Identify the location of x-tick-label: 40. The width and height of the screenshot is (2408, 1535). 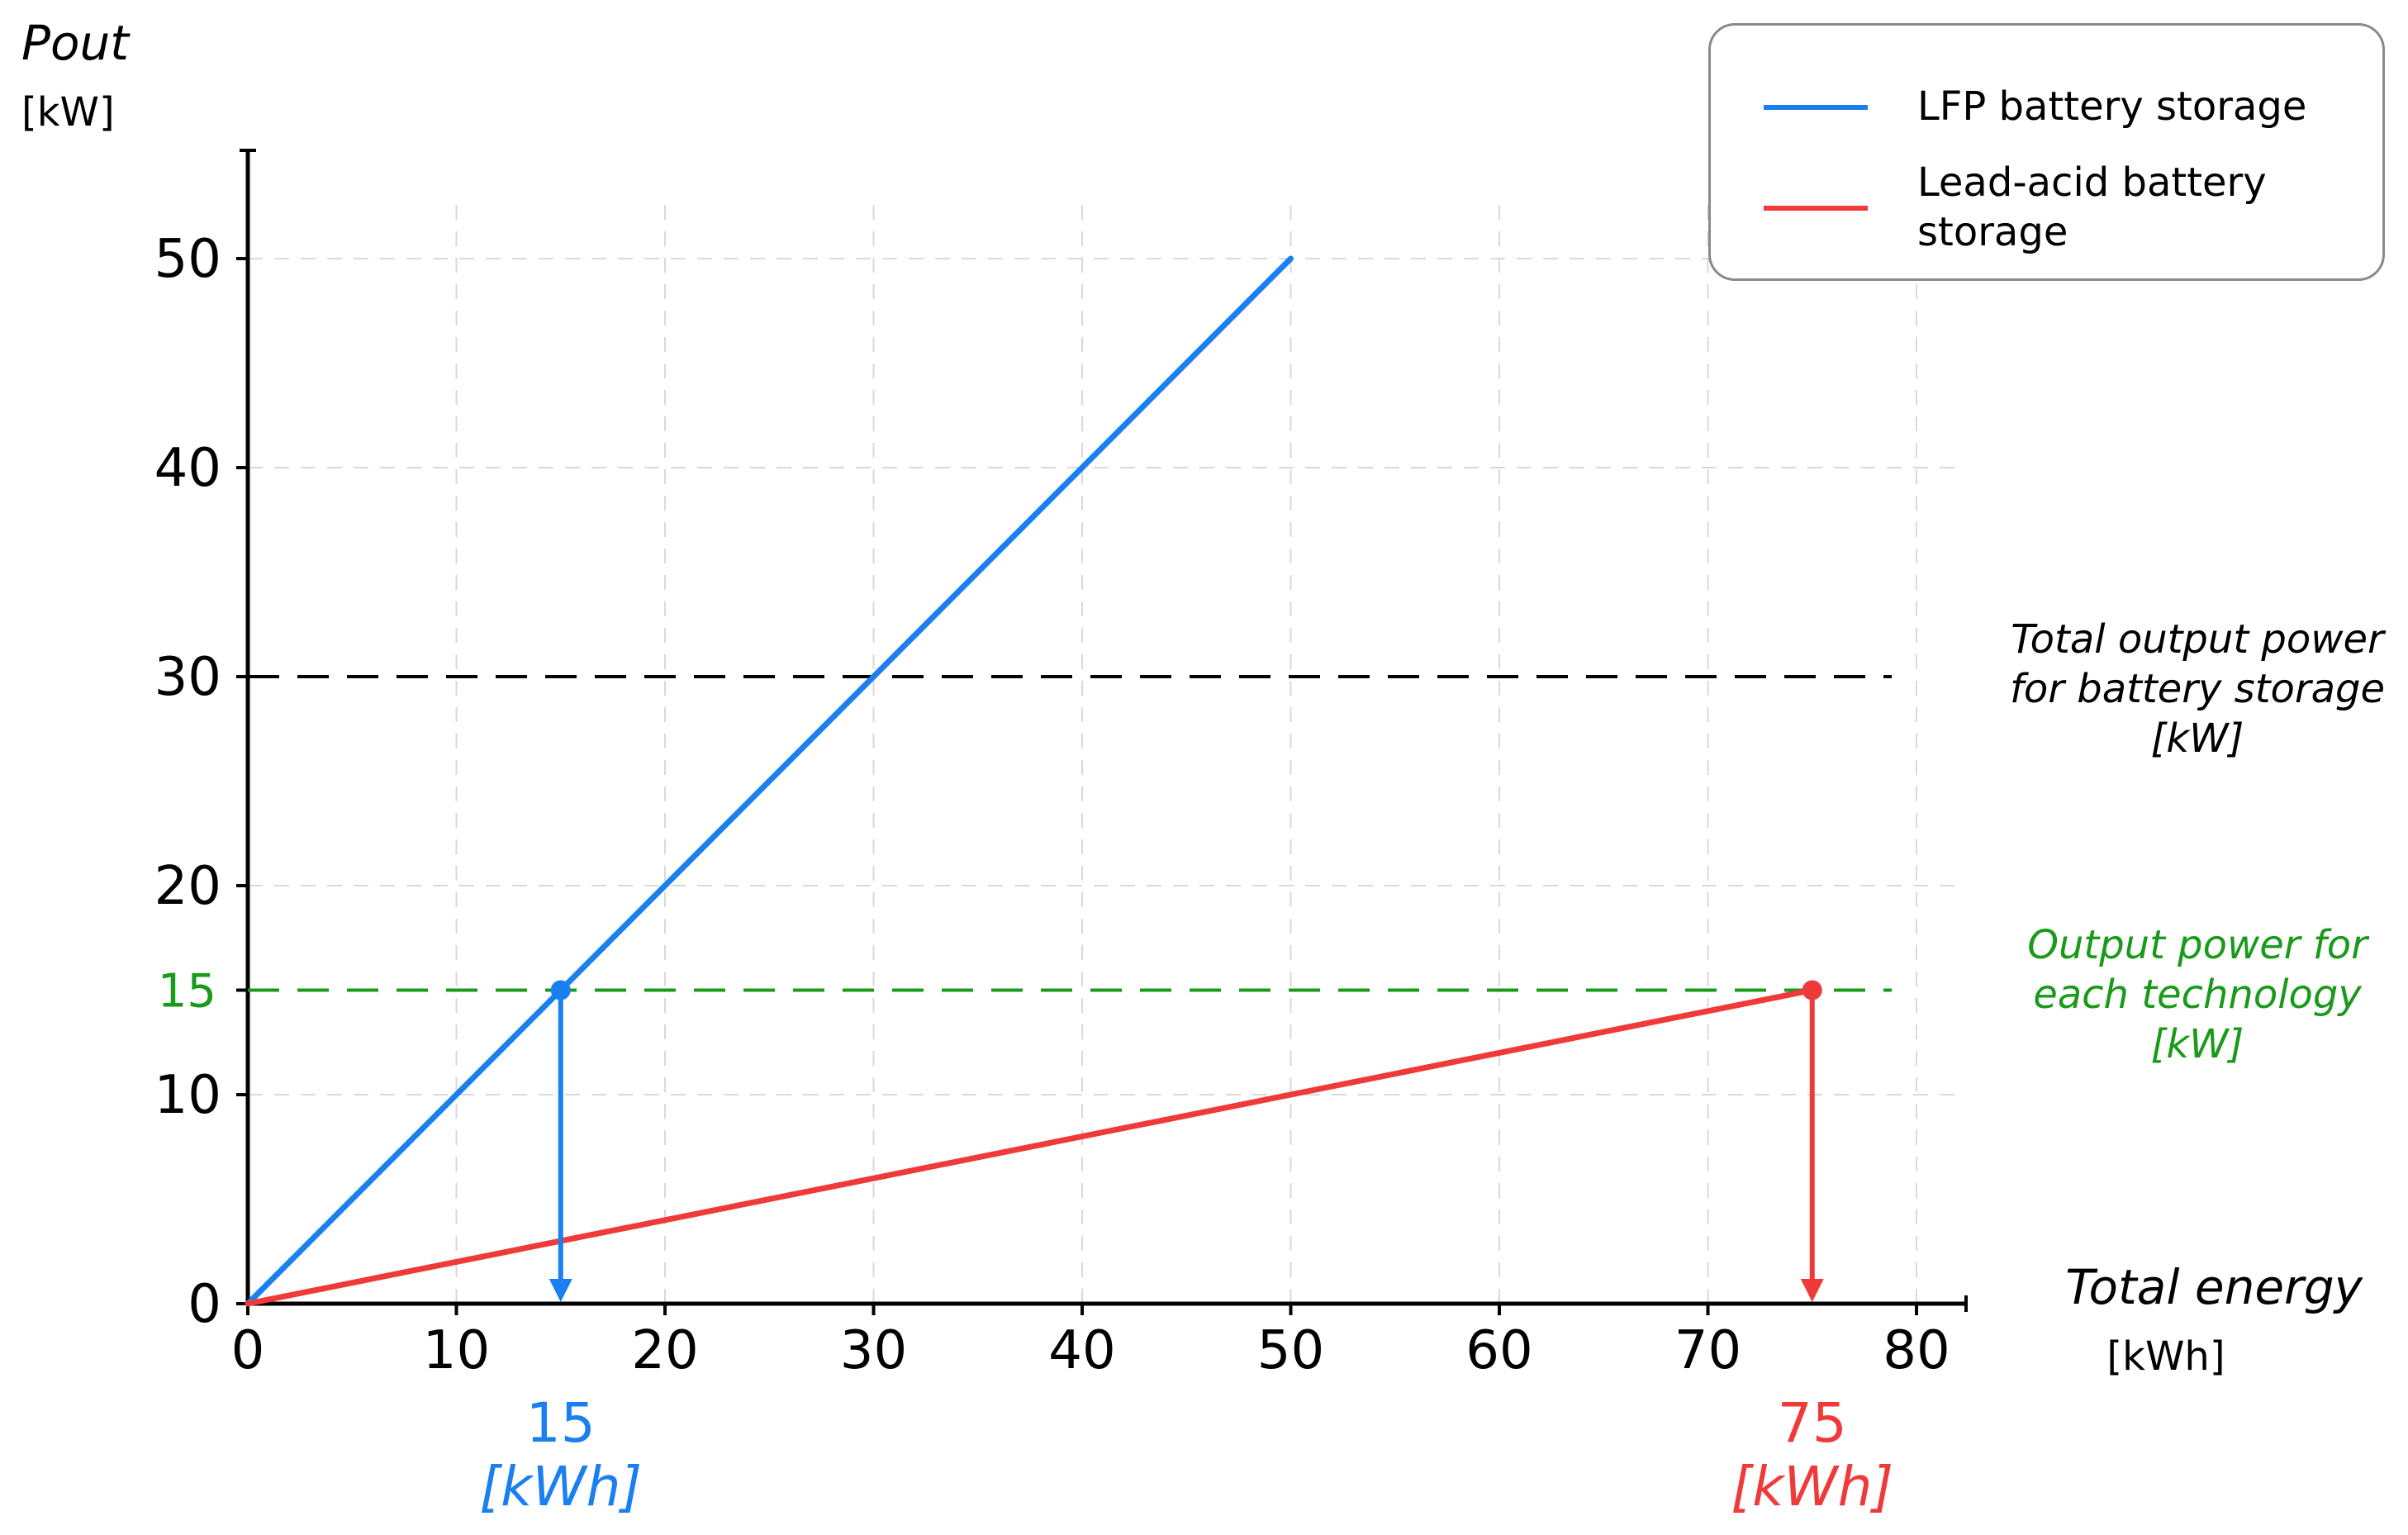
(1081, 1350).